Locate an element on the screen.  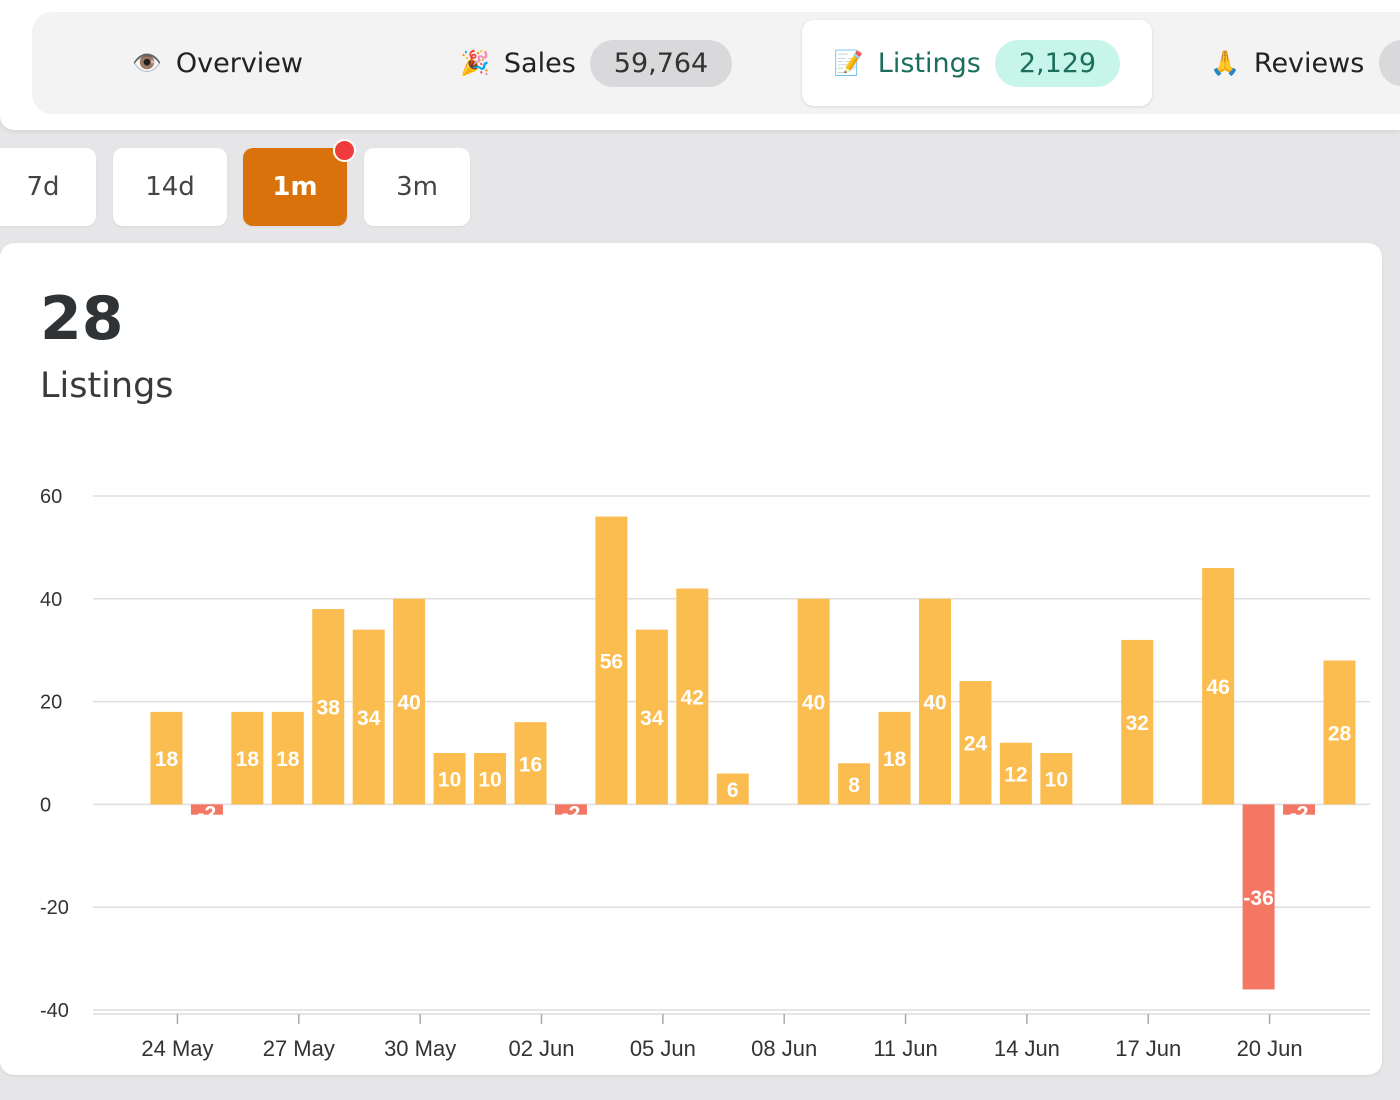
sales-count-badge: 59,764 is located at coordinates (661, 63).